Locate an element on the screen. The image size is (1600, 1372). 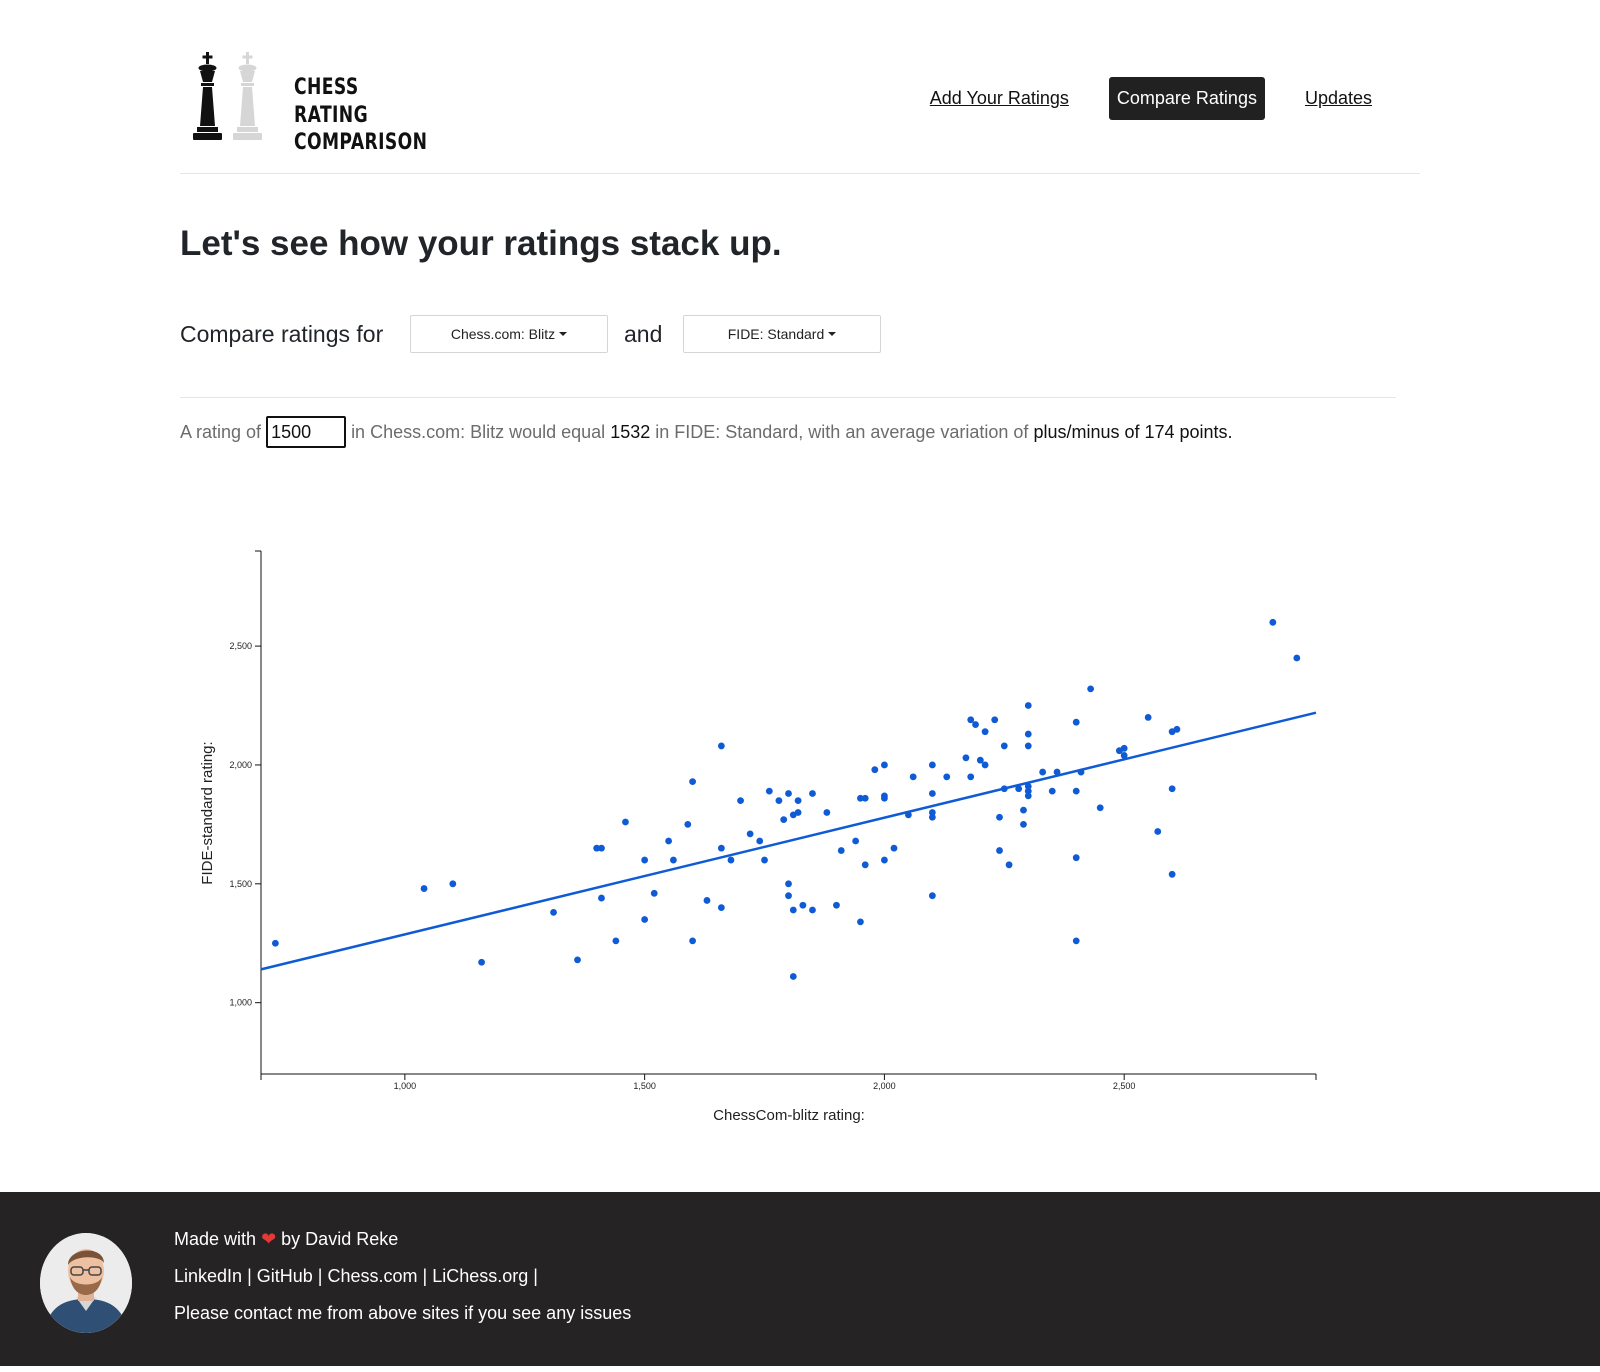
footer-credit: Made with ❤ by David Reke is located at coordinates (402, 1247).